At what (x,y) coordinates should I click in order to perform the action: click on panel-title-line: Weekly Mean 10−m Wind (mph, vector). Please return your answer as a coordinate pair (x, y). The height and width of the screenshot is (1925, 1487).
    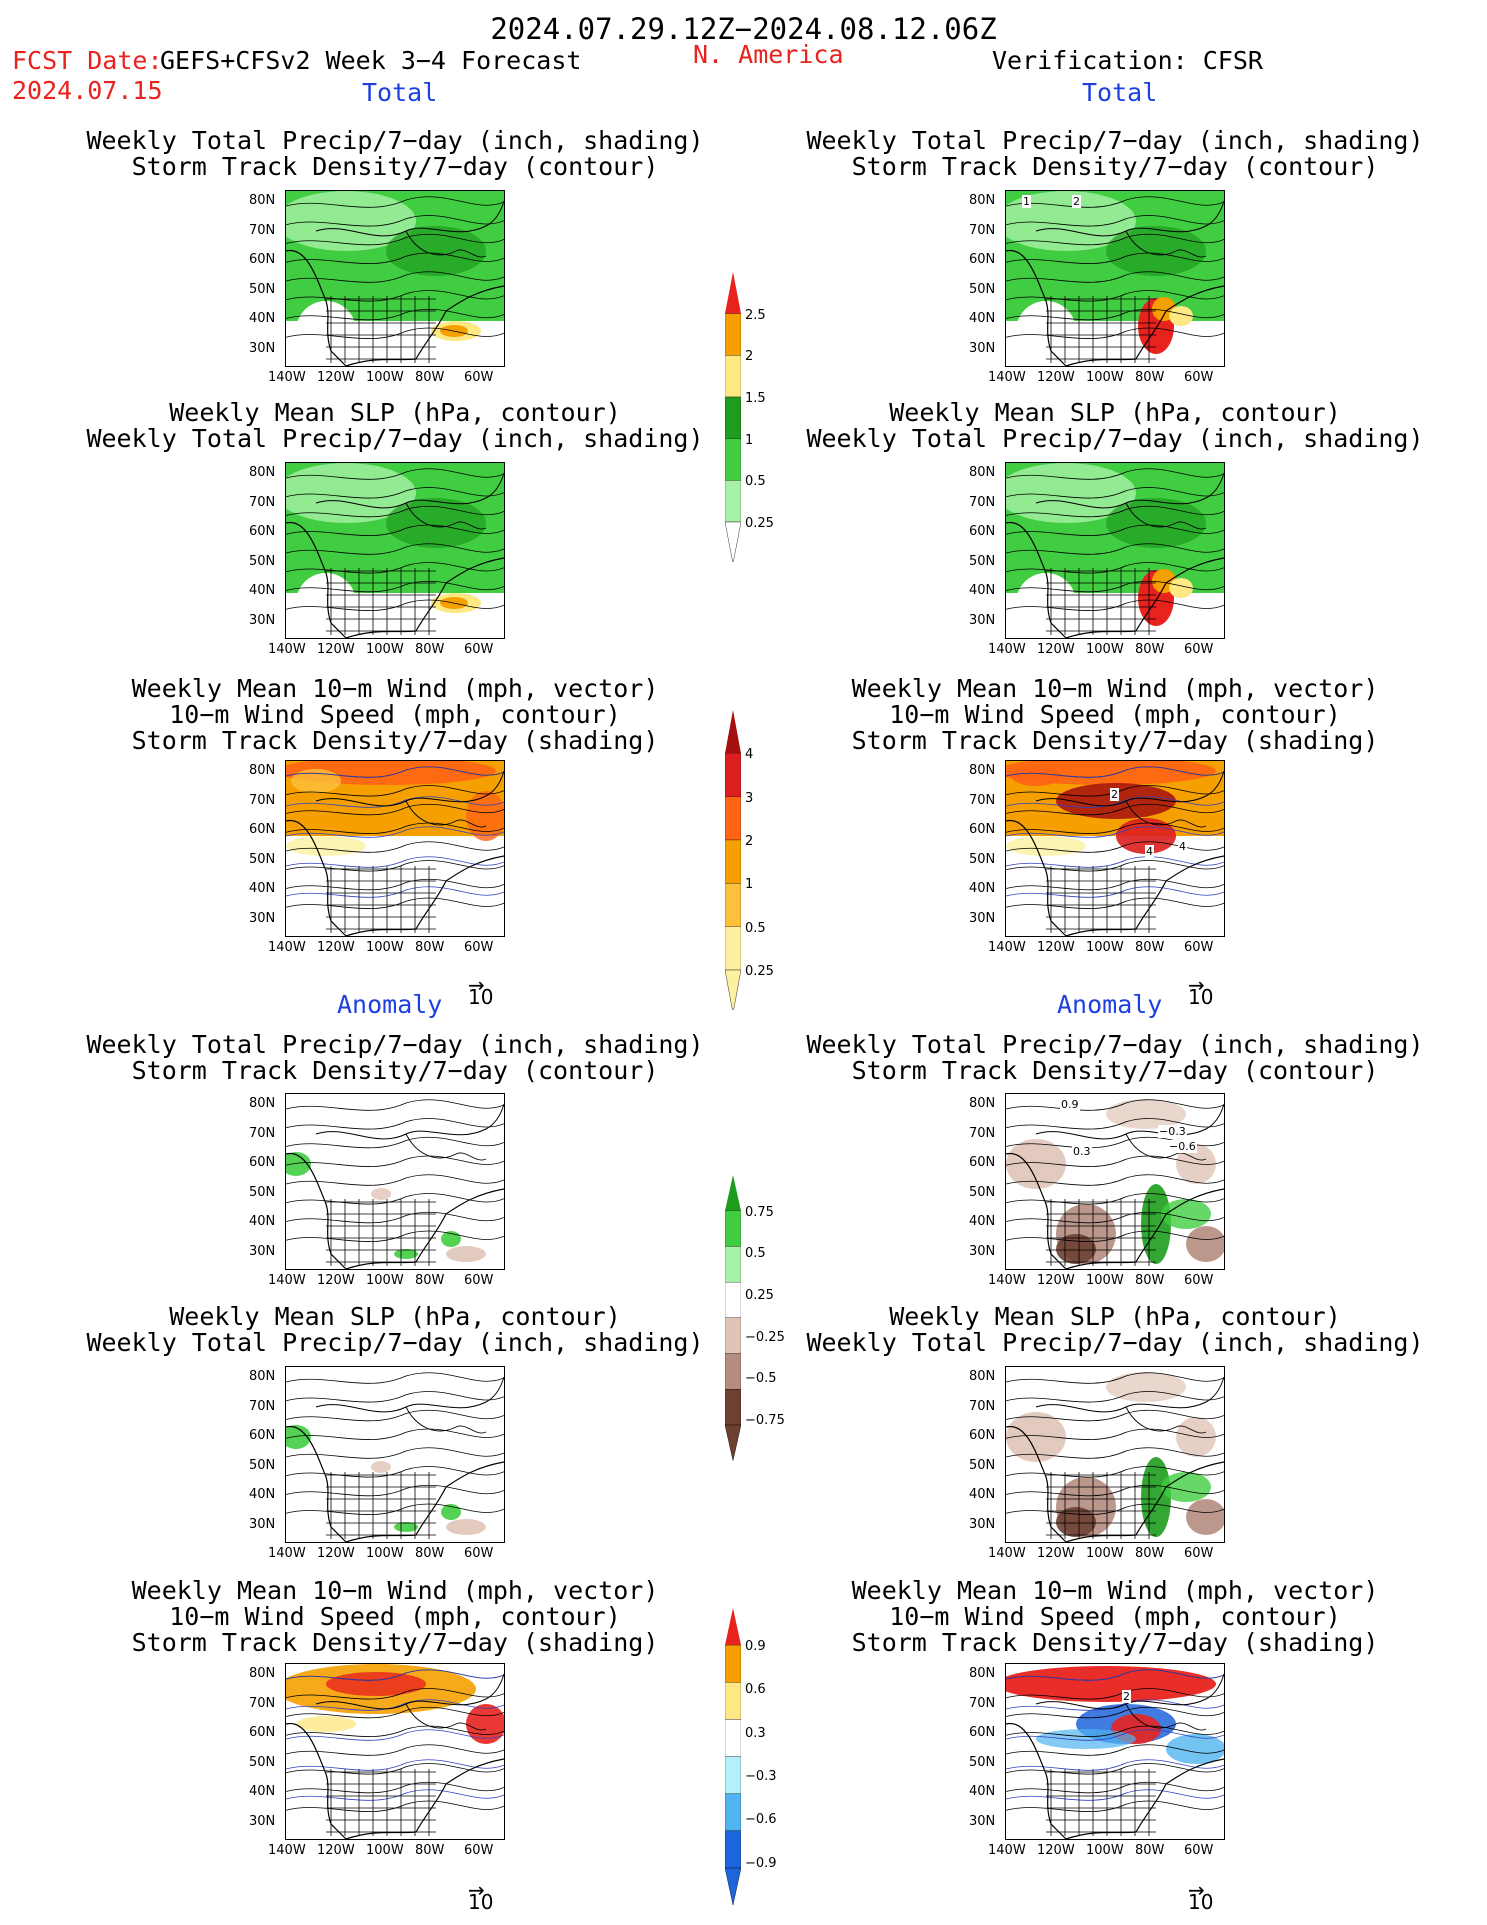
    Looking at the image, I should click on (1115, 1590).